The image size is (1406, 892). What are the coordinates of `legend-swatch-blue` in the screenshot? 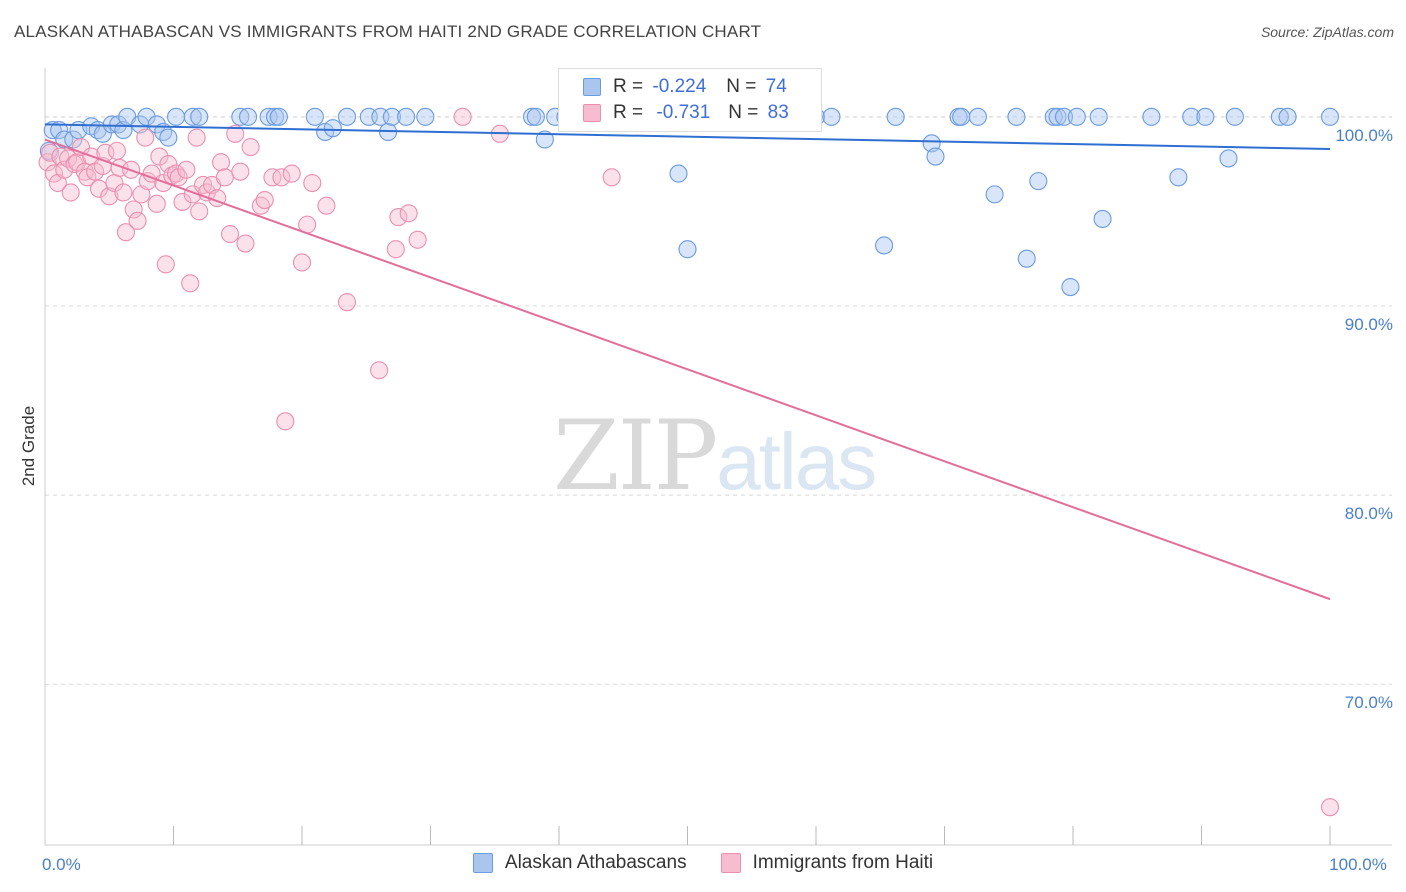 It's located at (592, 87).